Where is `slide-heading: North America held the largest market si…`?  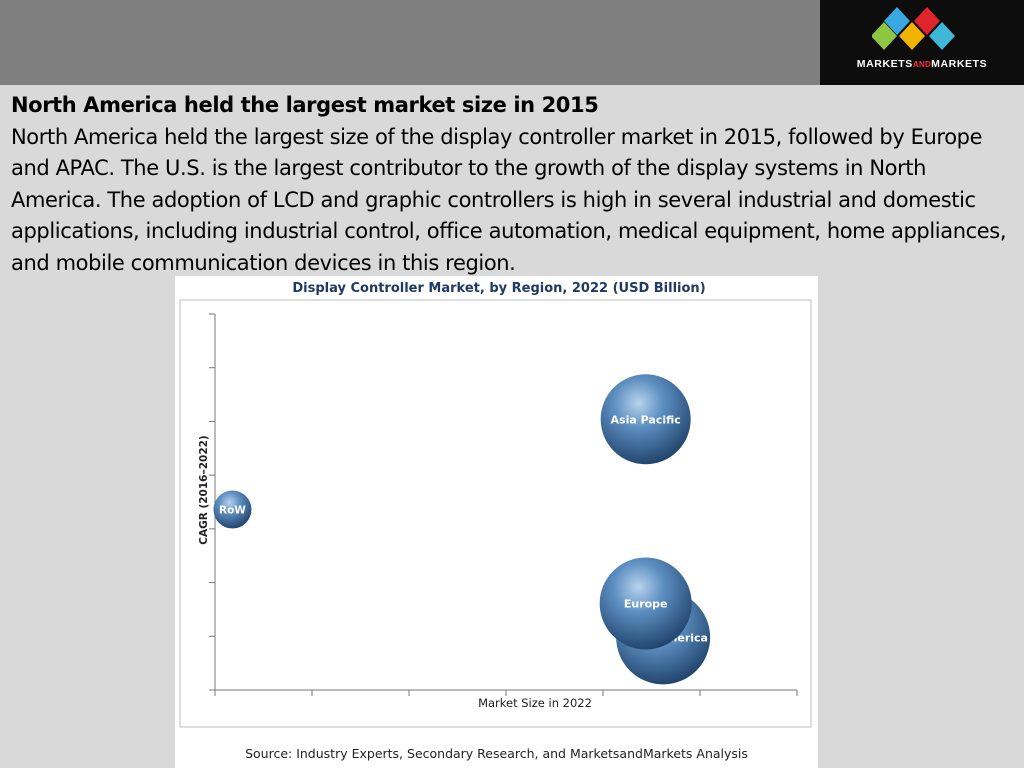 slide-heading: North America held the largest market si… is located at coordinates (305, 105).